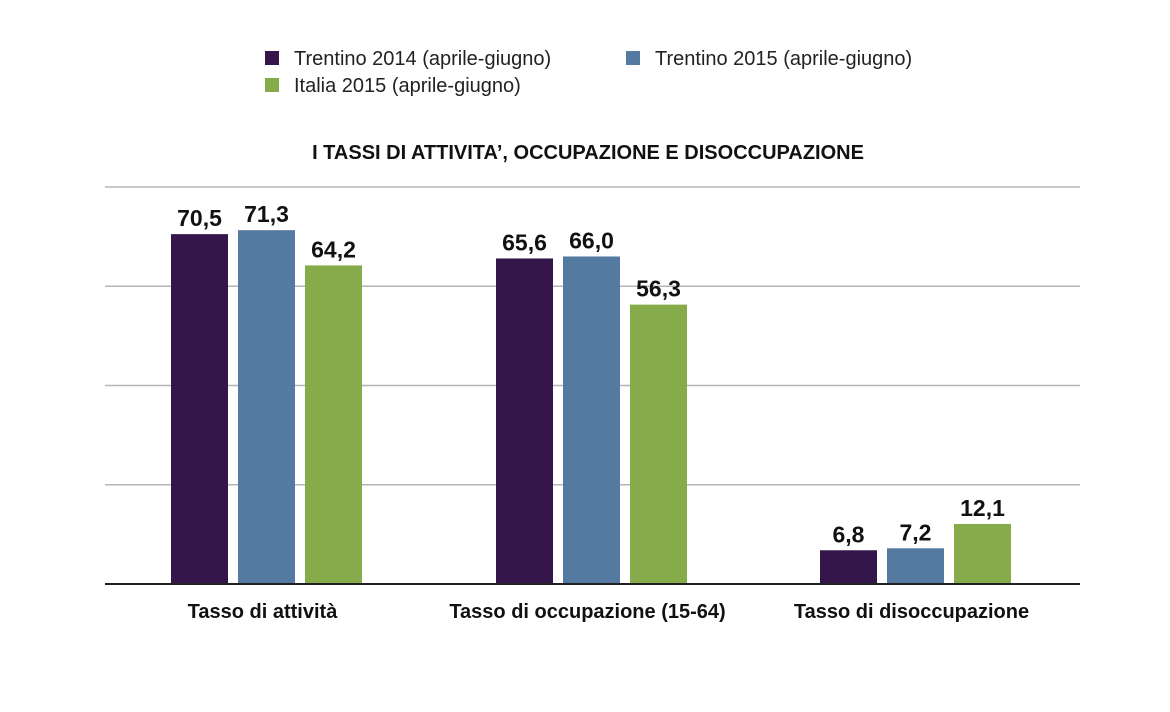  Describe the element at coordinates (524, 242) in the screenshot. I see `data-label: 65,6` at that location.